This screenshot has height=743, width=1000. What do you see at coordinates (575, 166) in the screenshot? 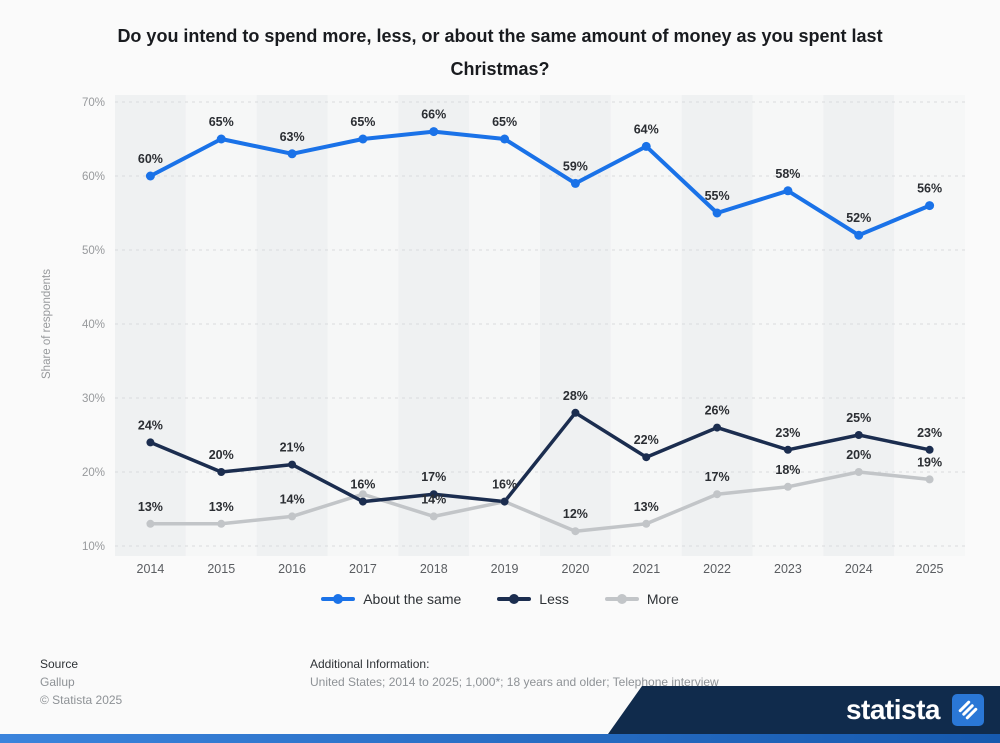
I see `data-label: 59%` at bounding box center [575, 166].